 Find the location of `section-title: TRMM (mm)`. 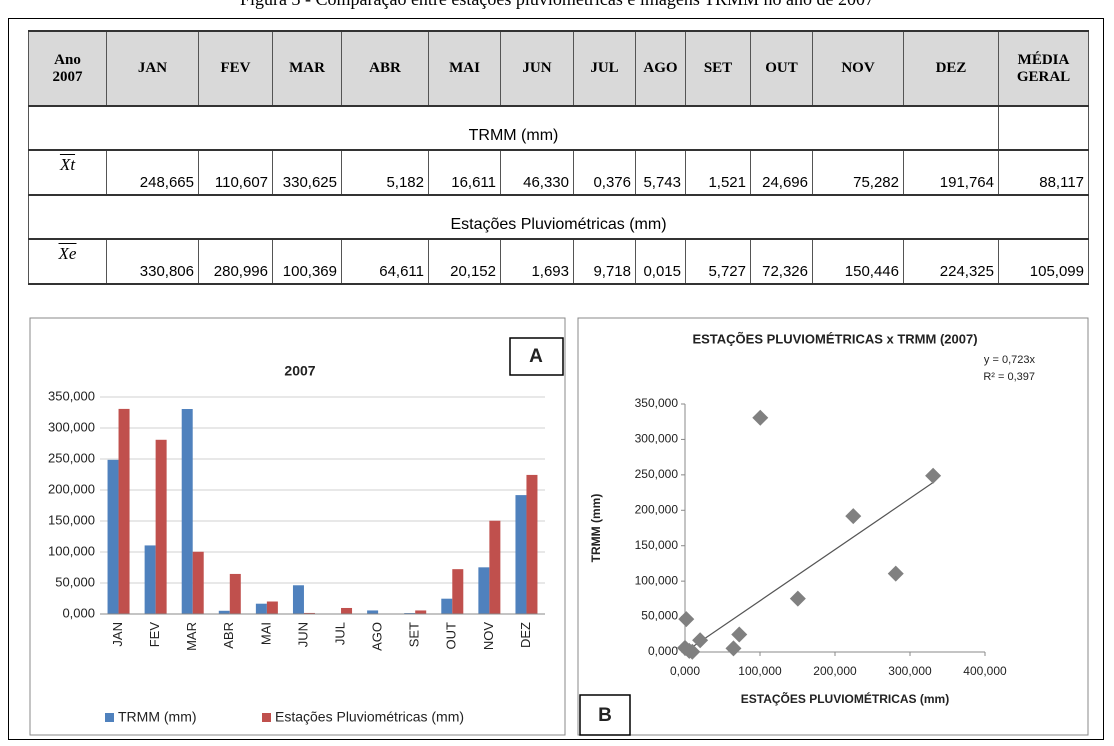

section-title: TRMM (mm) is located at coordinates (513, 128).